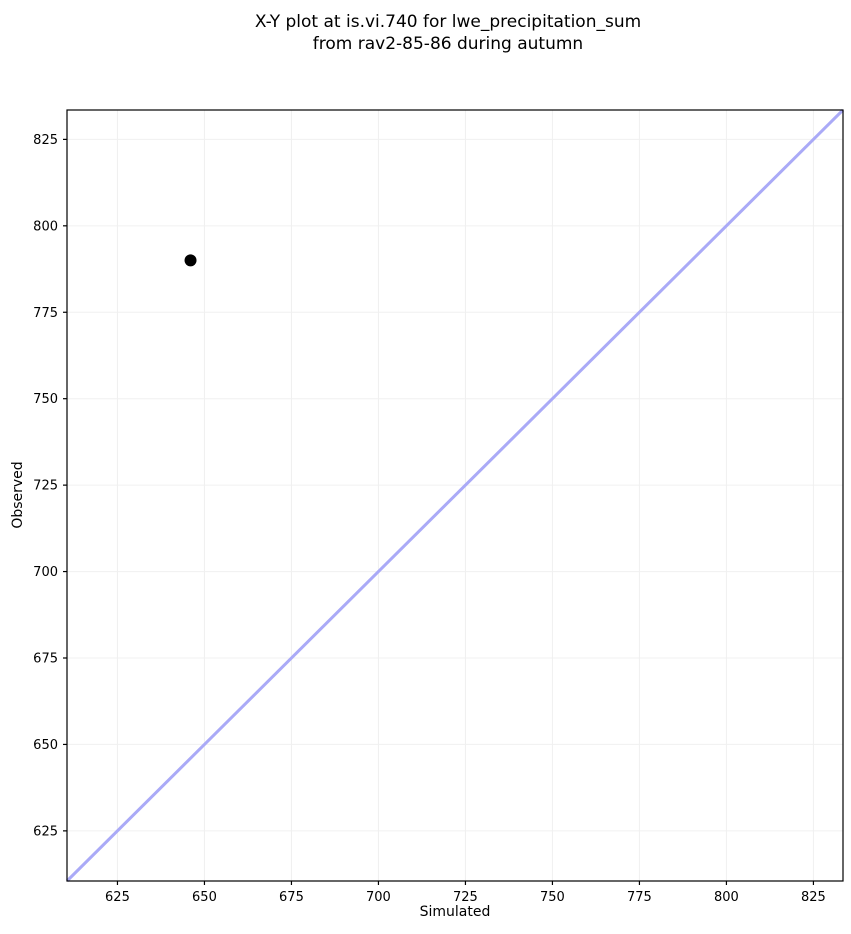 The image size is (851, 934). Describe the element at coordinates (45, 572) in the screenshot. I see `y-tick-label: 700` at that location.